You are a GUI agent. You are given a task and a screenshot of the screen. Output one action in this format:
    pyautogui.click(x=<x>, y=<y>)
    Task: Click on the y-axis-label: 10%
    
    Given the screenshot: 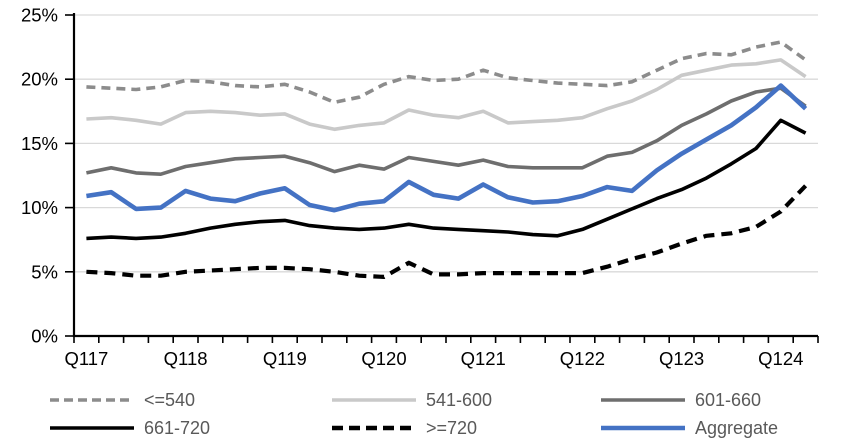 What is the action you would take?
    pyautogui.click(x=39, y=207)
    